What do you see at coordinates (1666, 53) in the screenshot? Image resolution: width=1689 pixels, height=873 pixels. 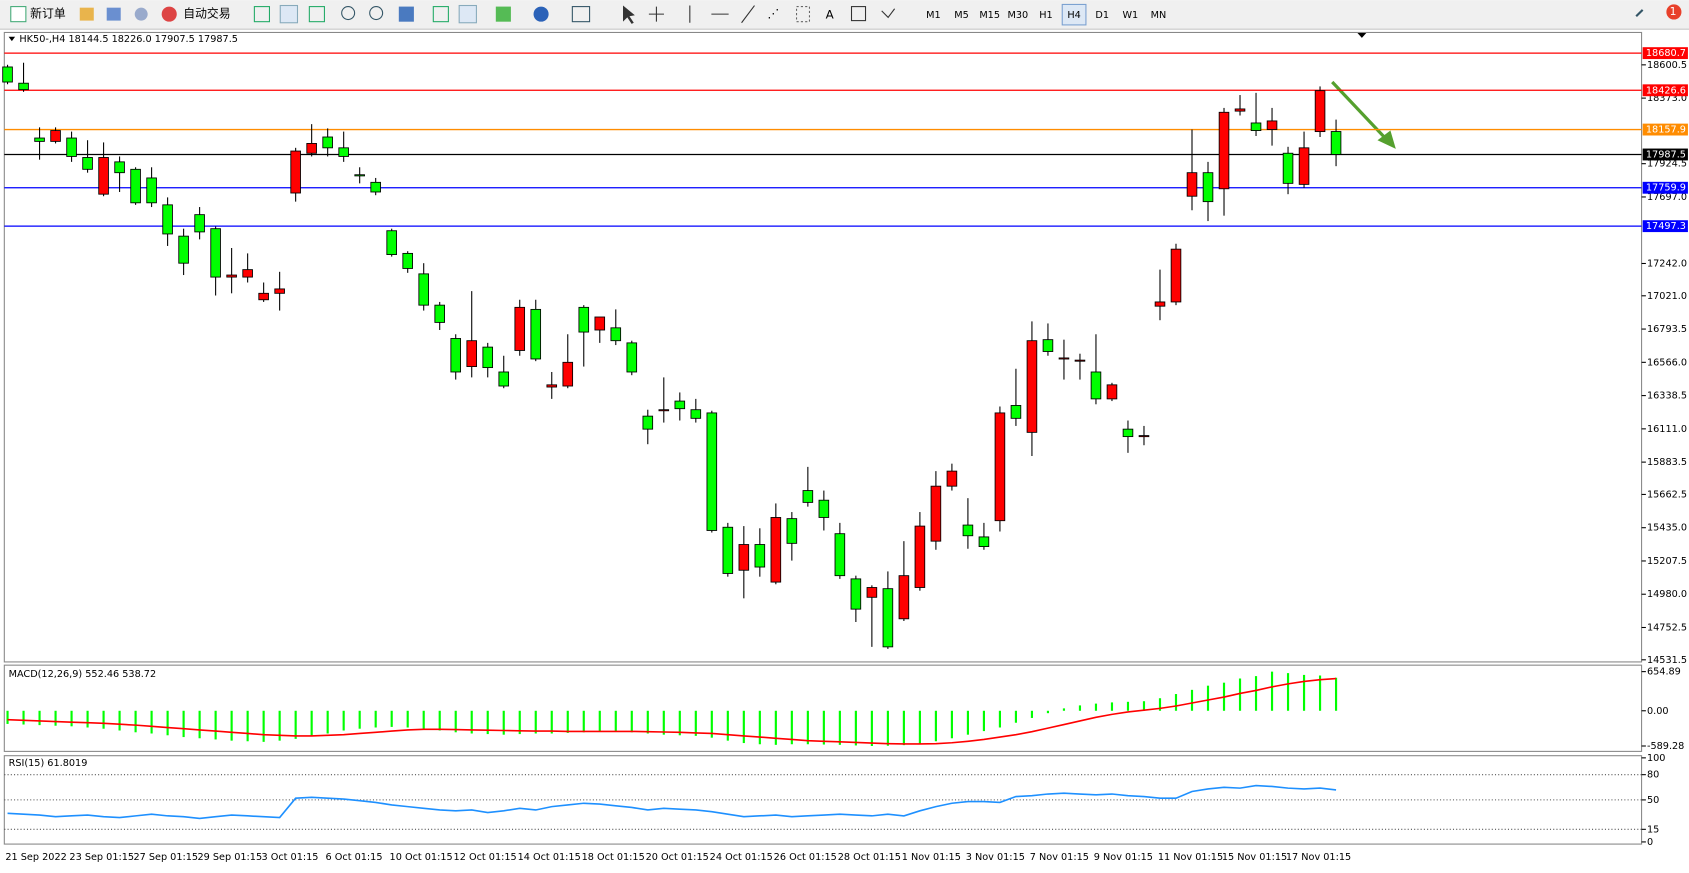 I see `price-level-label: 18680.7` at bounding box center [1666, 53].